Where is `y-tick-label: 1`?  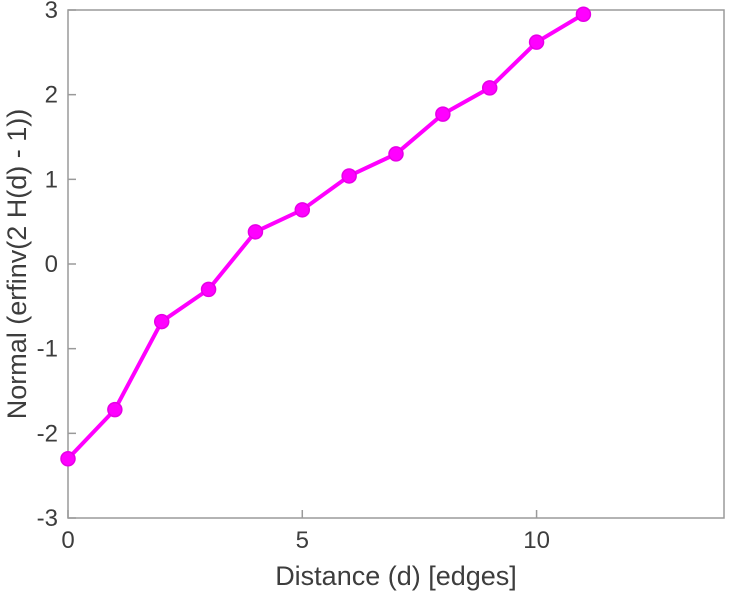 y-tick-label: 1 is located at coordinates (51, 179).